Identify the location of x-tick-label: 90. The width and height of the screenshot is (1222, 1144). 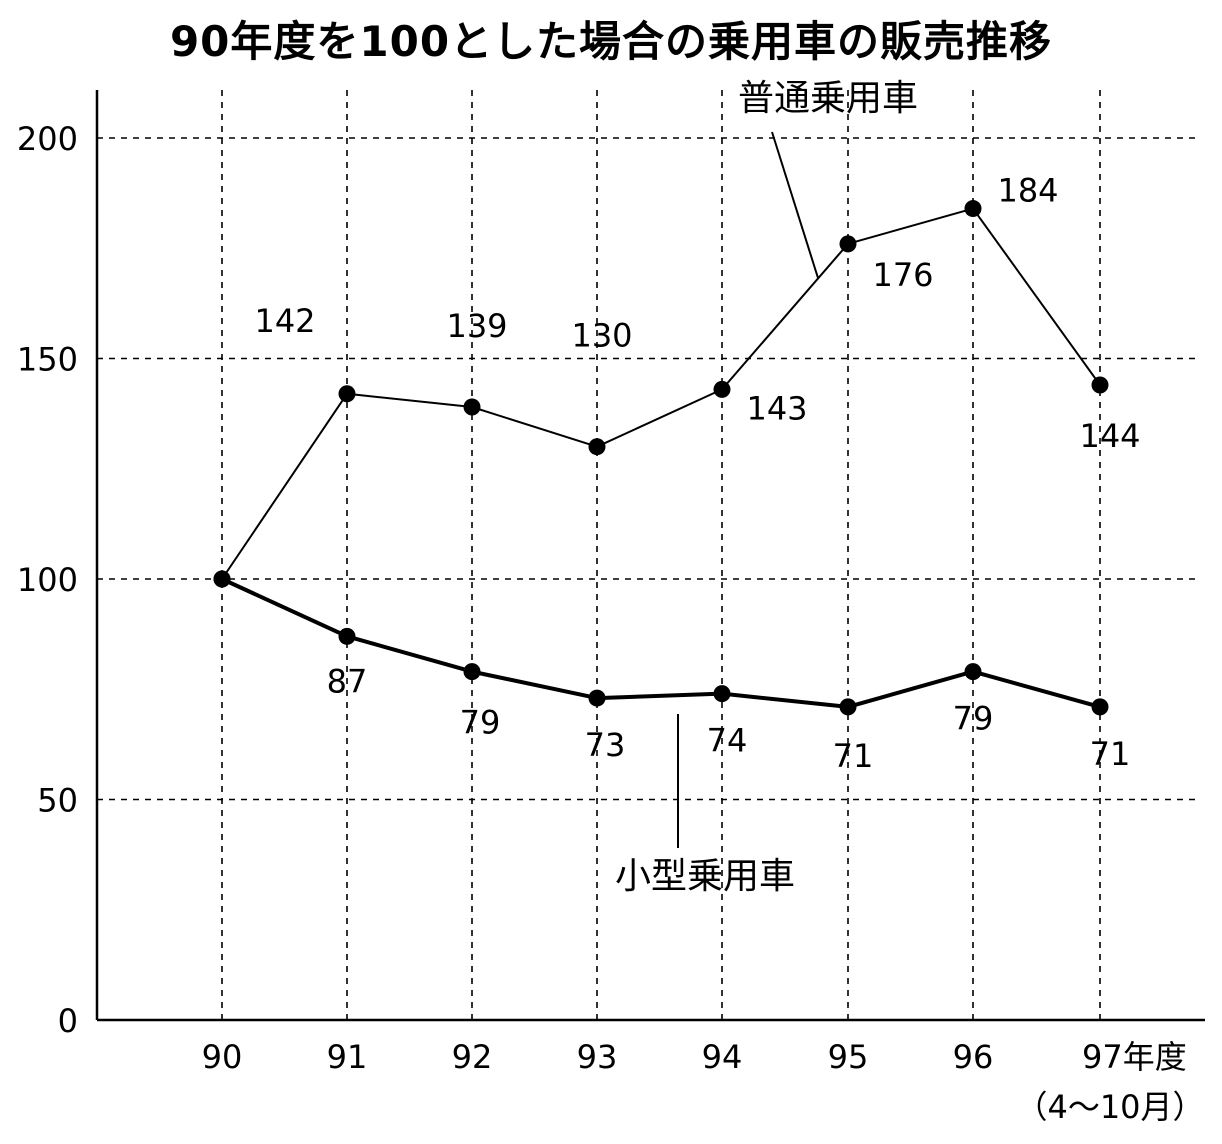
(222, 1057).